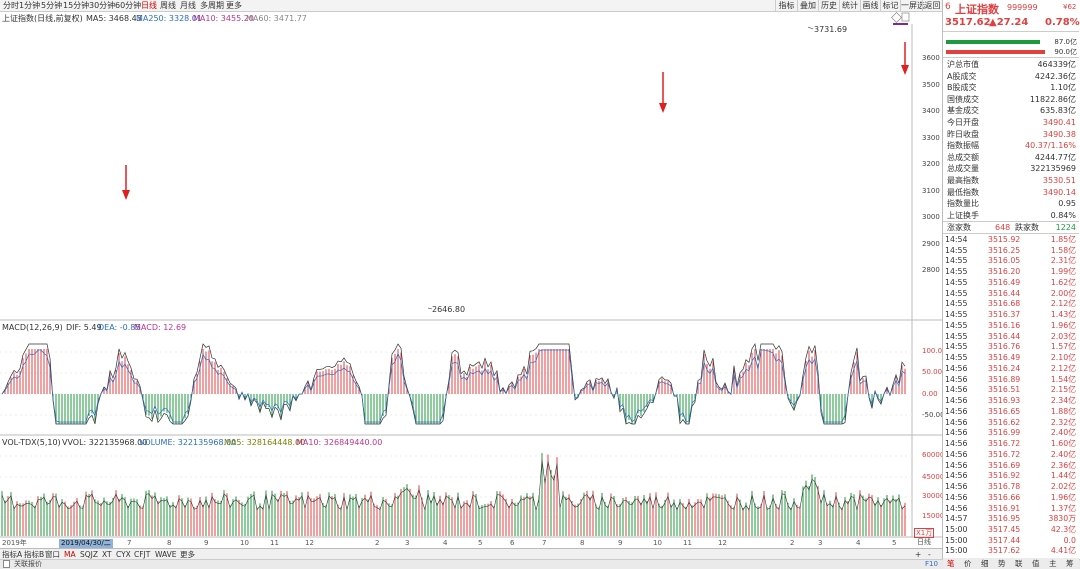  What do you see at coordinates (128, 5) in the screenshot?
I see `period-tab: 60分钟` at bounding box center [128, 5].